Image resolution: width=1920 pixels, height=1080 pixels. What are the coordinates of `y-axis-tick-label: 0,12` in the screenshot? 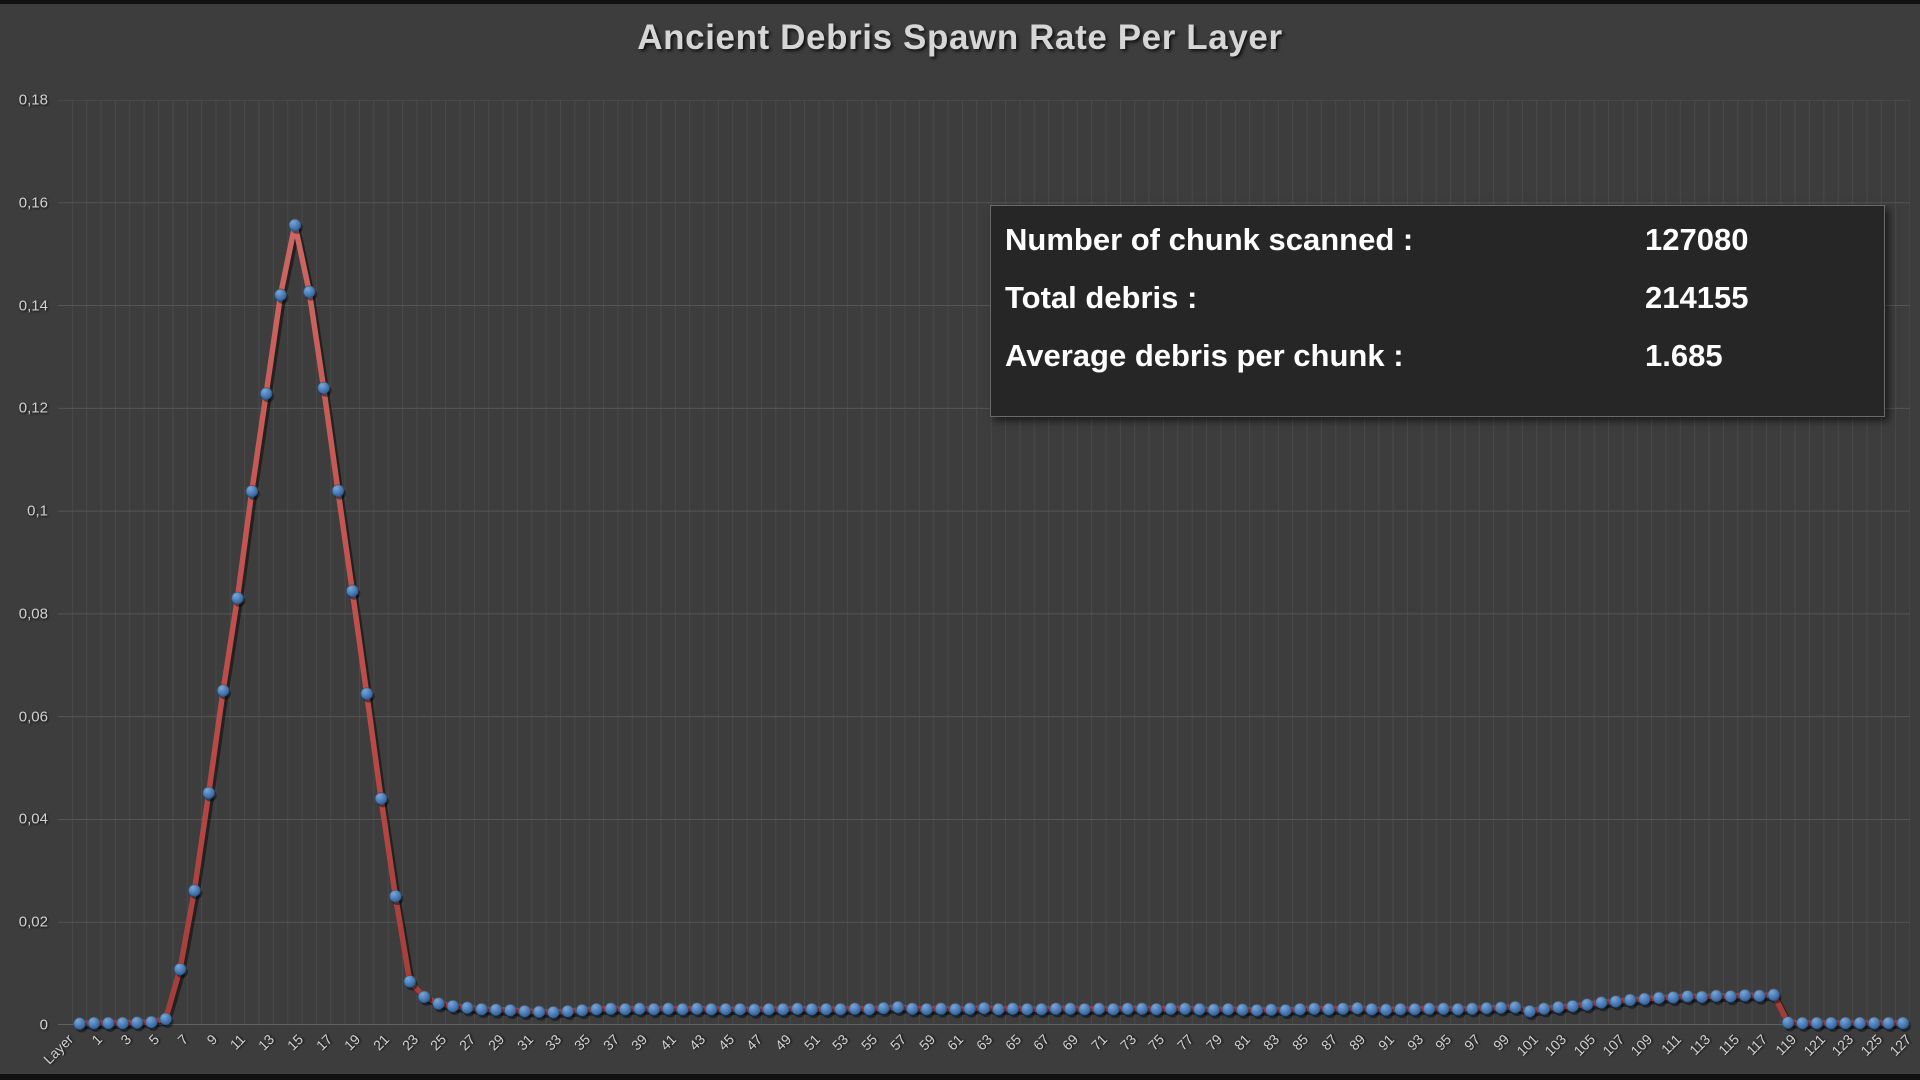 It's located at (33, 408).